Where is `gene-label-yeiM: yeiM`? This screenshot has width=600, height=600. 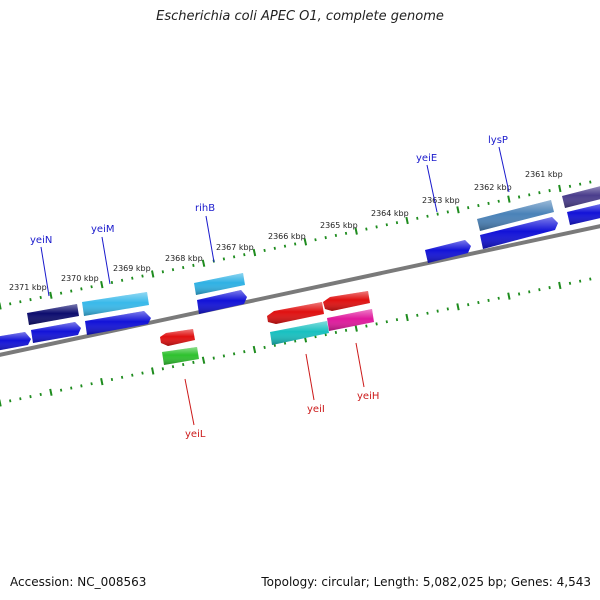 gene-label-yeiM: yeiM is located at coordinates (102, 229).